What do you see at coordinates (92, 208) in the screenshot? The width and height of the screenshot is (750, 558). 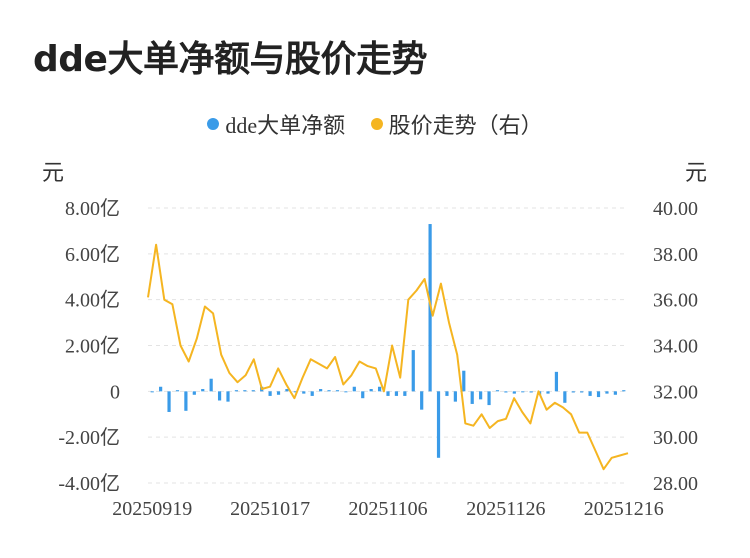 I see `left-tick-label: 8.00亿` at bounding box center [92, 208].